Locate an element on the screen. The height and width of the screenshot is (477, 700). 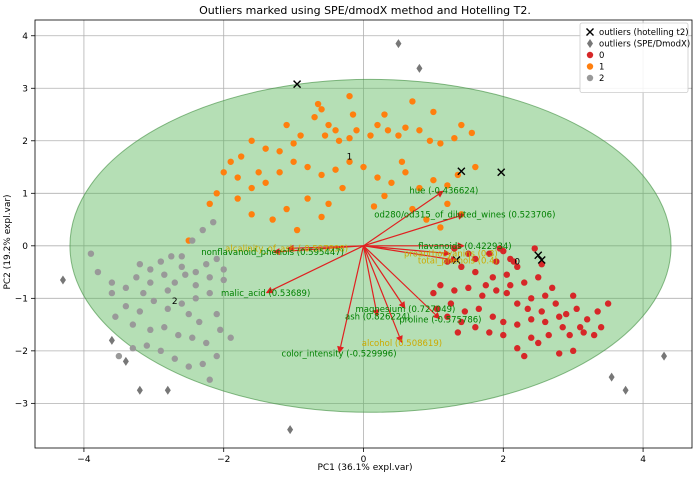
legend-label: 2 is located at coordinates (601, 79).